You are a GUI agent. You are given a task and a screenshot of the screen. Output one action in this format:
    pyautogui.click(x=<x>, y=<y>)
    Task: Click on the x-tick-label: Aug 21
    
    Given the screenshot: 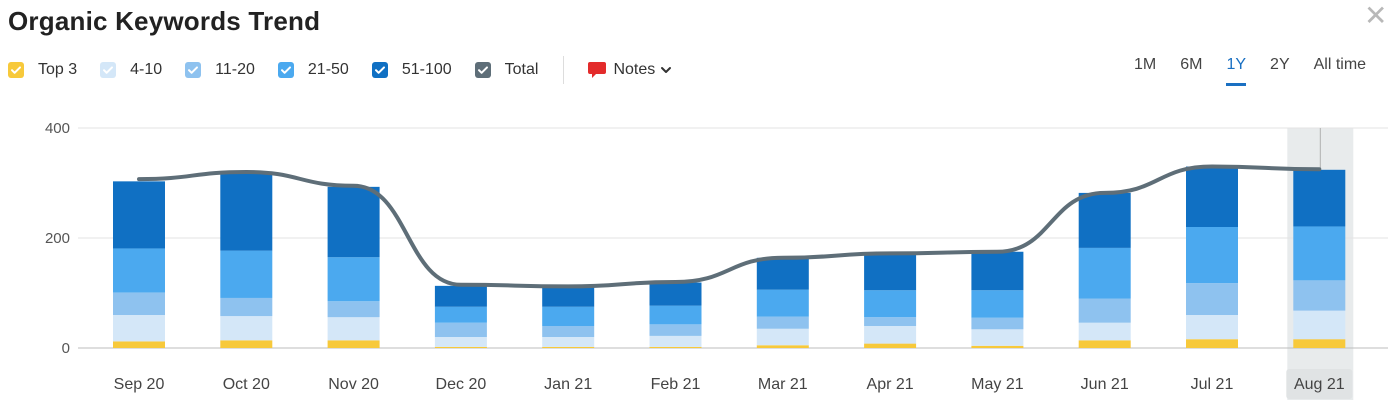 What is the action you would take?
    pyautogui.click(x=1319, y=384)
    